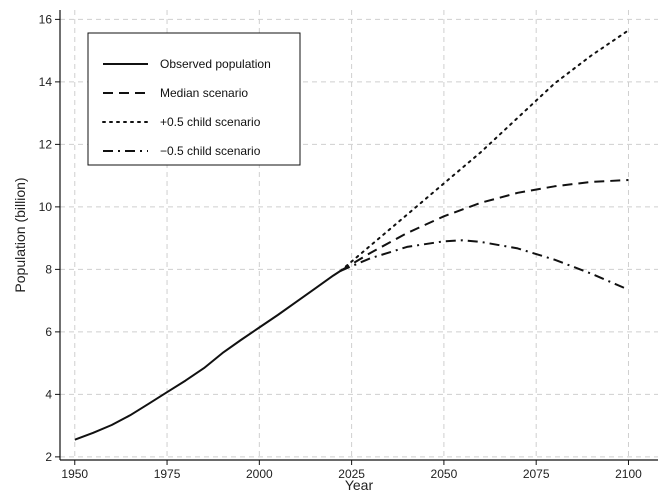  What do you see at coordinates (628, 474) in the screenshot?
I see `x-tick-label: 2100` at bounding box center [628, 474].